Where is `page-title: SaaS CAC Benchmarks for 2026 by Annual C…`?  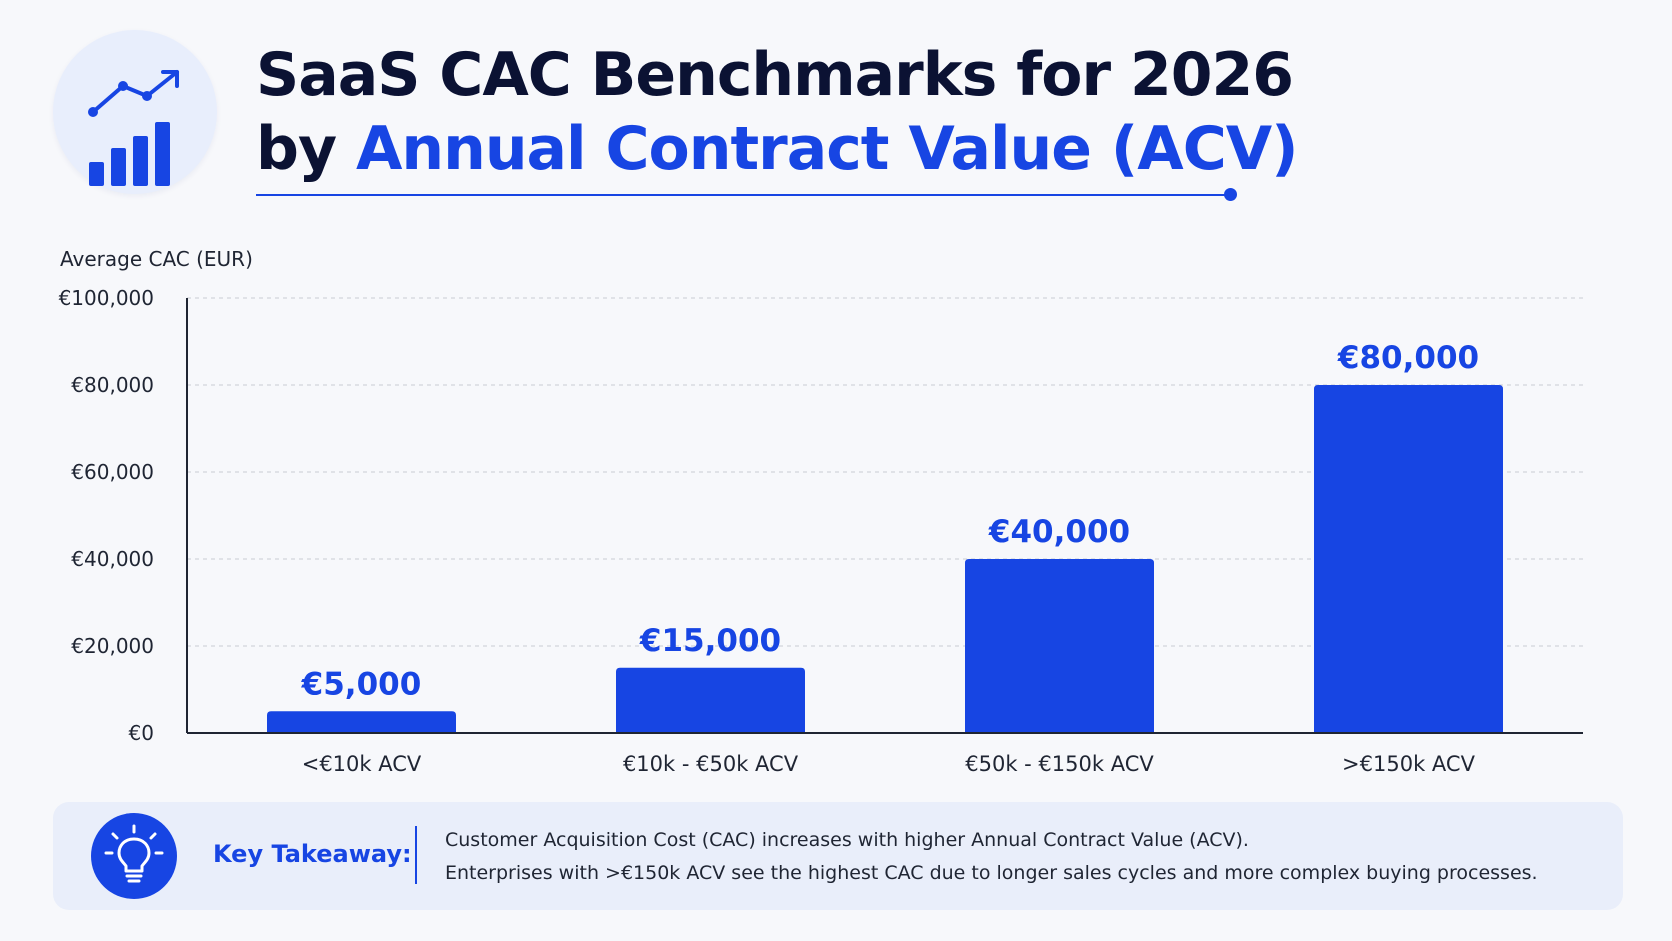 page-title: SaaS CAC Benchmarks for 2026 by Annual C… is located at coordinates (777, 112).